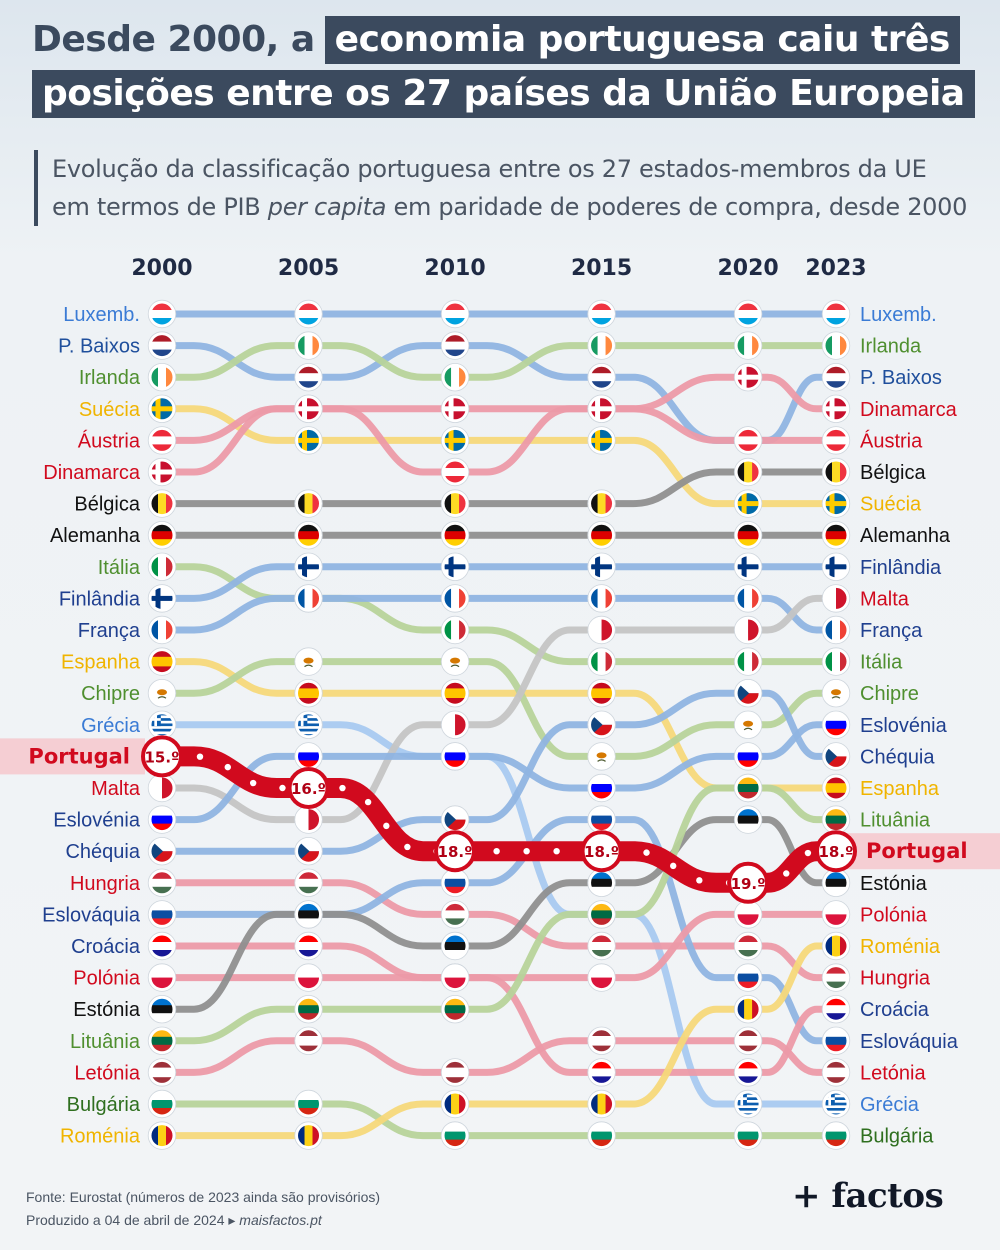 The image size is (1000, 1250). I want to click on right-label-austria: Áustria, so click(891, 440).